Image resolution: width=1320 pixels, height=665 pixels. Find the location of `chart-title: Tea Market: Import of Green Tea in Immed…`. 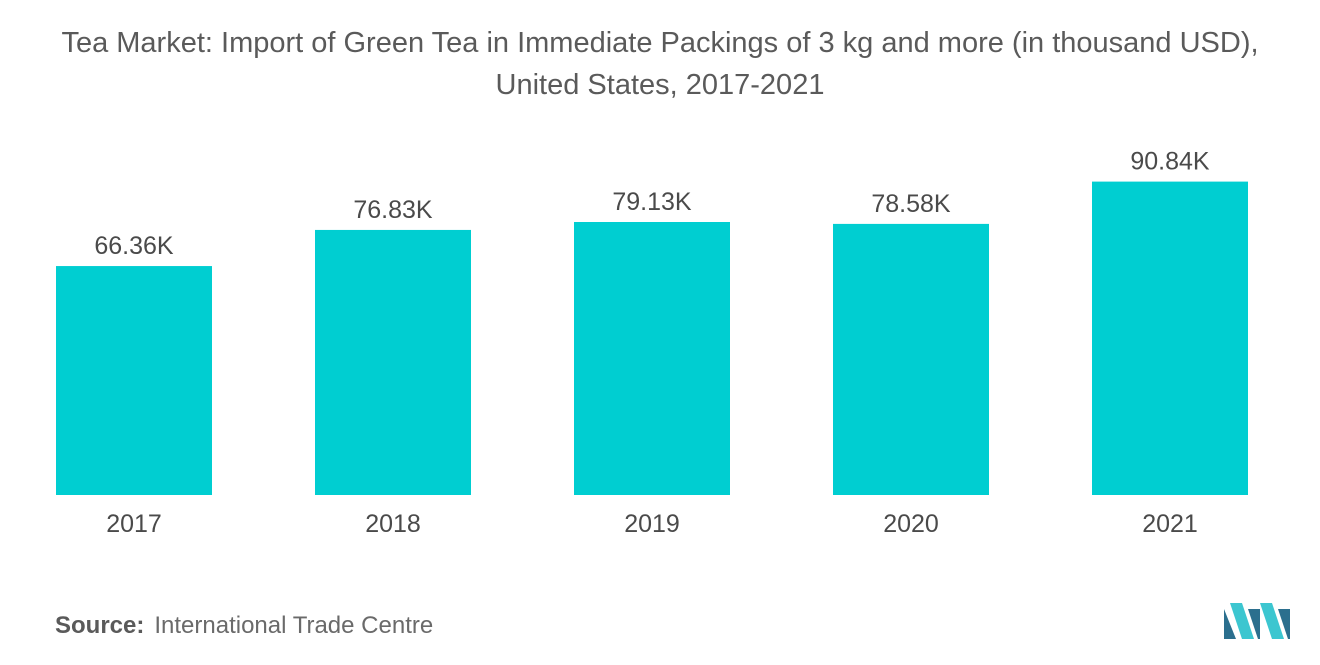

chart-title: Tea Market: Import of Green Tea in Immed… is located at coordinates (660, 64).